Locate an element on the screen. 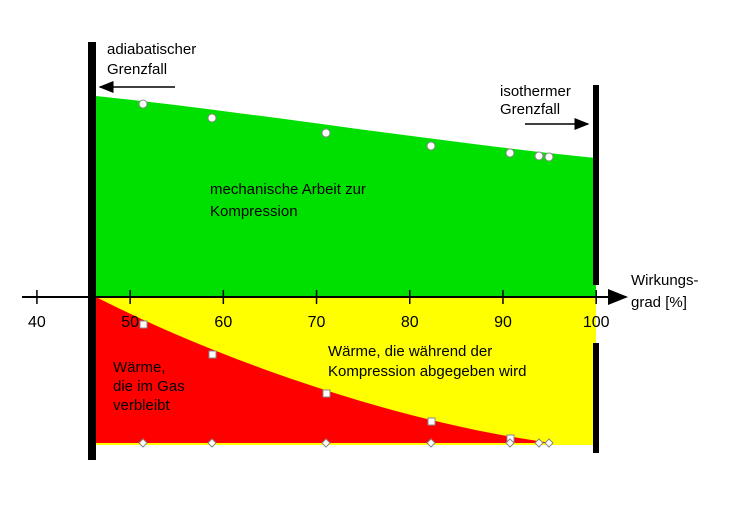  x-tick-label: 80 is located at coordinates (410, 322).